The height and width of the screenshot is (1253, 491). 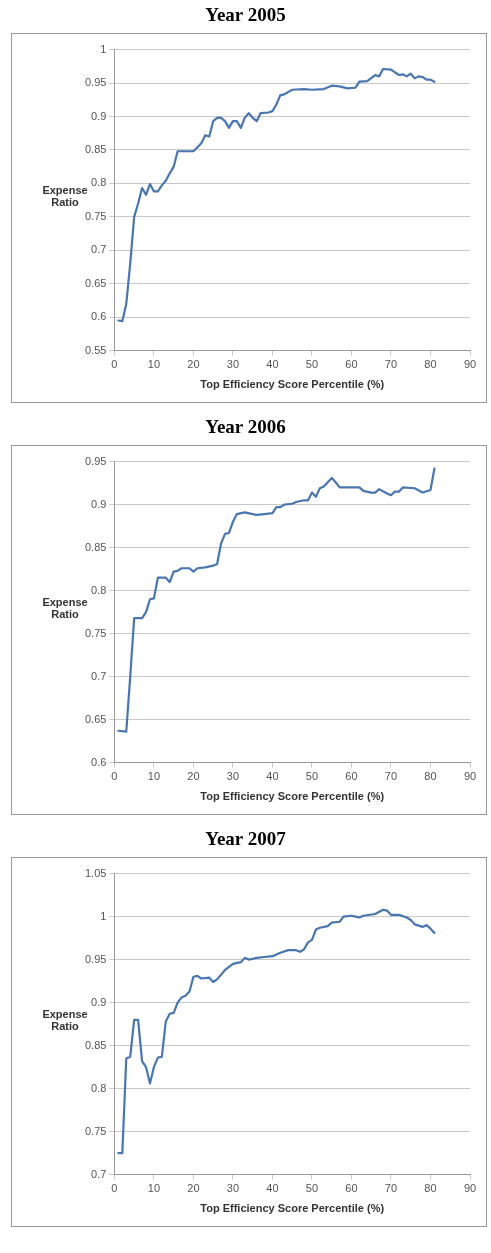 I want to click on y-tick-label: 0.55, so click(x=95, y=349).